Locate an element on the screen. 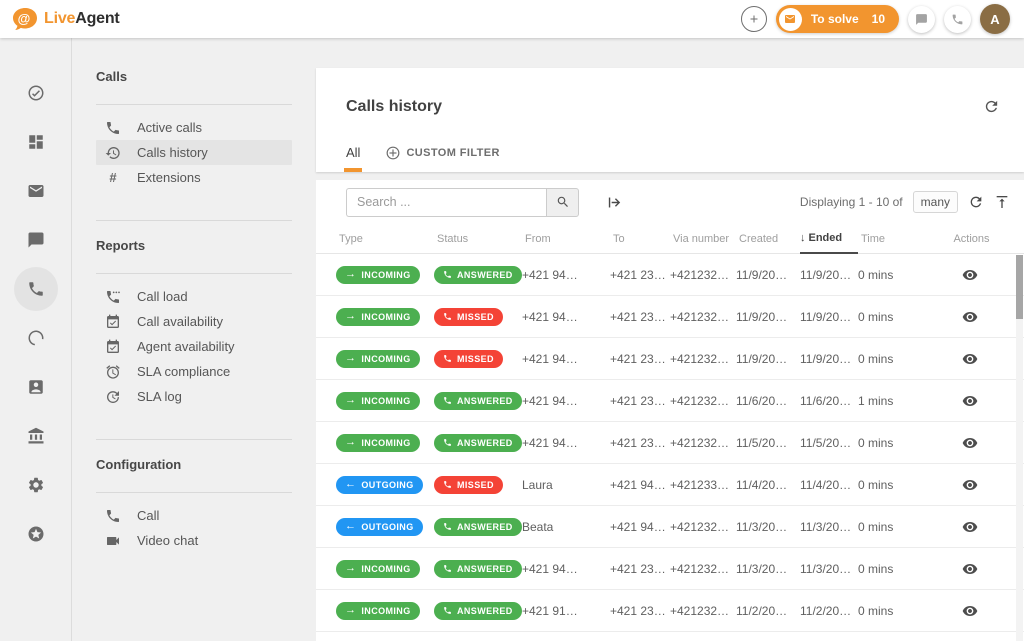 This screenshot has height=641, width=1024. tab-custom-filter: CUSTOM FILTER is located at coordinates (442, 159).